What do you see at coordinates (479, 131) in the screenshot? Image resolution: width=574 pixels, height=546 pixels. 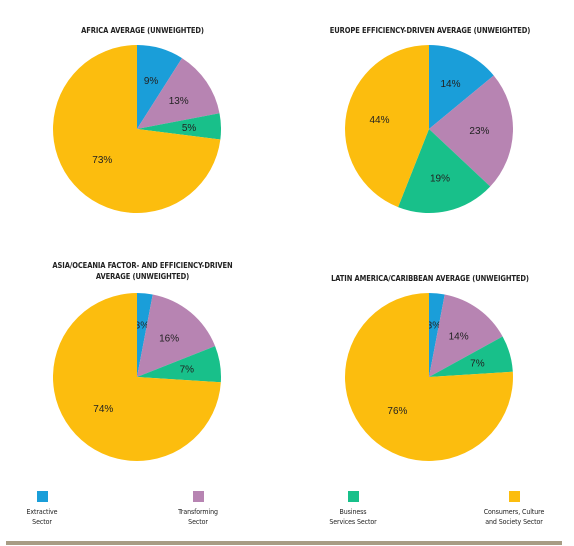 I see `data-label-transforming: 23%` at bounding box center [479, 131].